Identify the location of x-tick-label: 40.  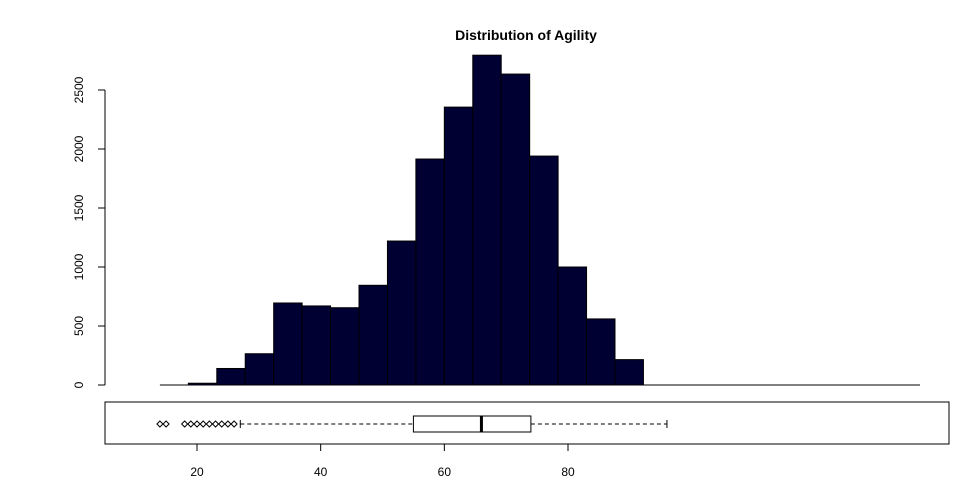
(321, 472).